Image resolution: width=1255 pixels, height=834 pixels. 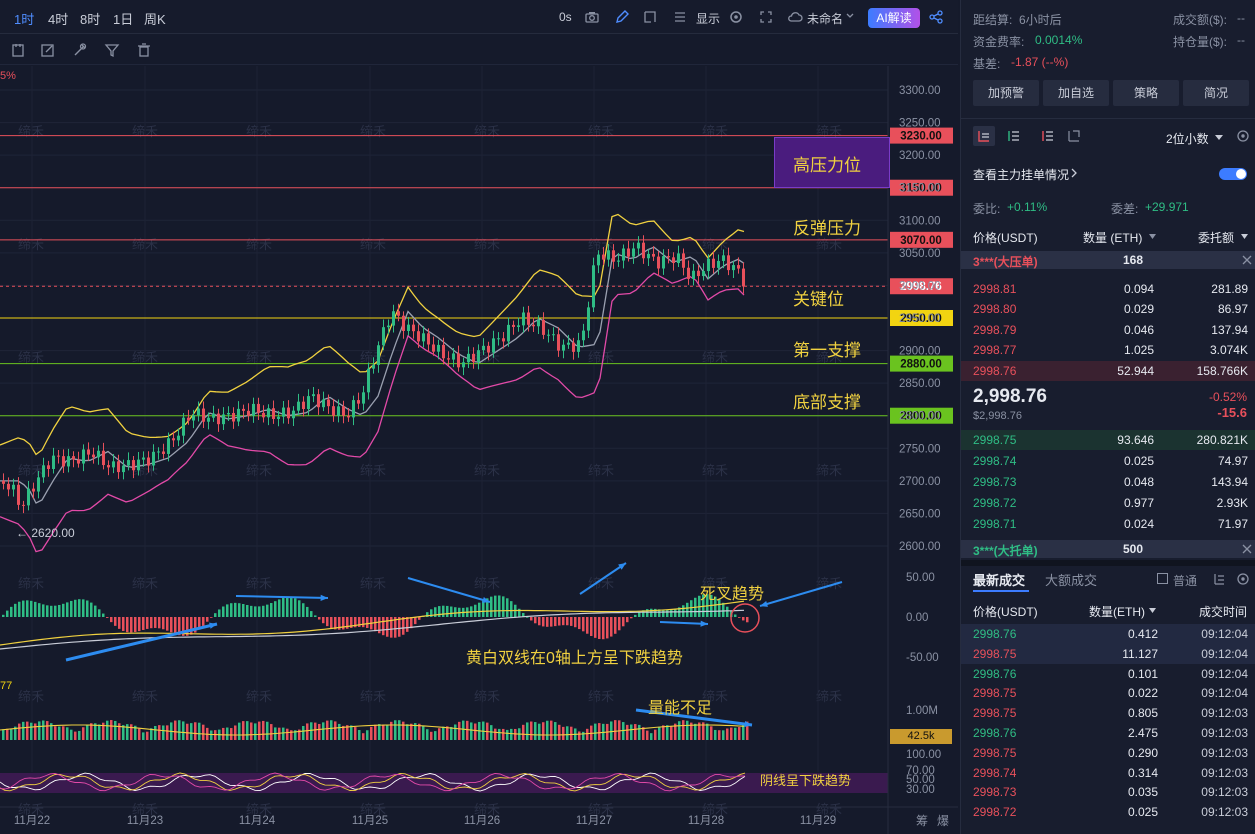 I want to click on trash-icon, so click(x=144, y=50).